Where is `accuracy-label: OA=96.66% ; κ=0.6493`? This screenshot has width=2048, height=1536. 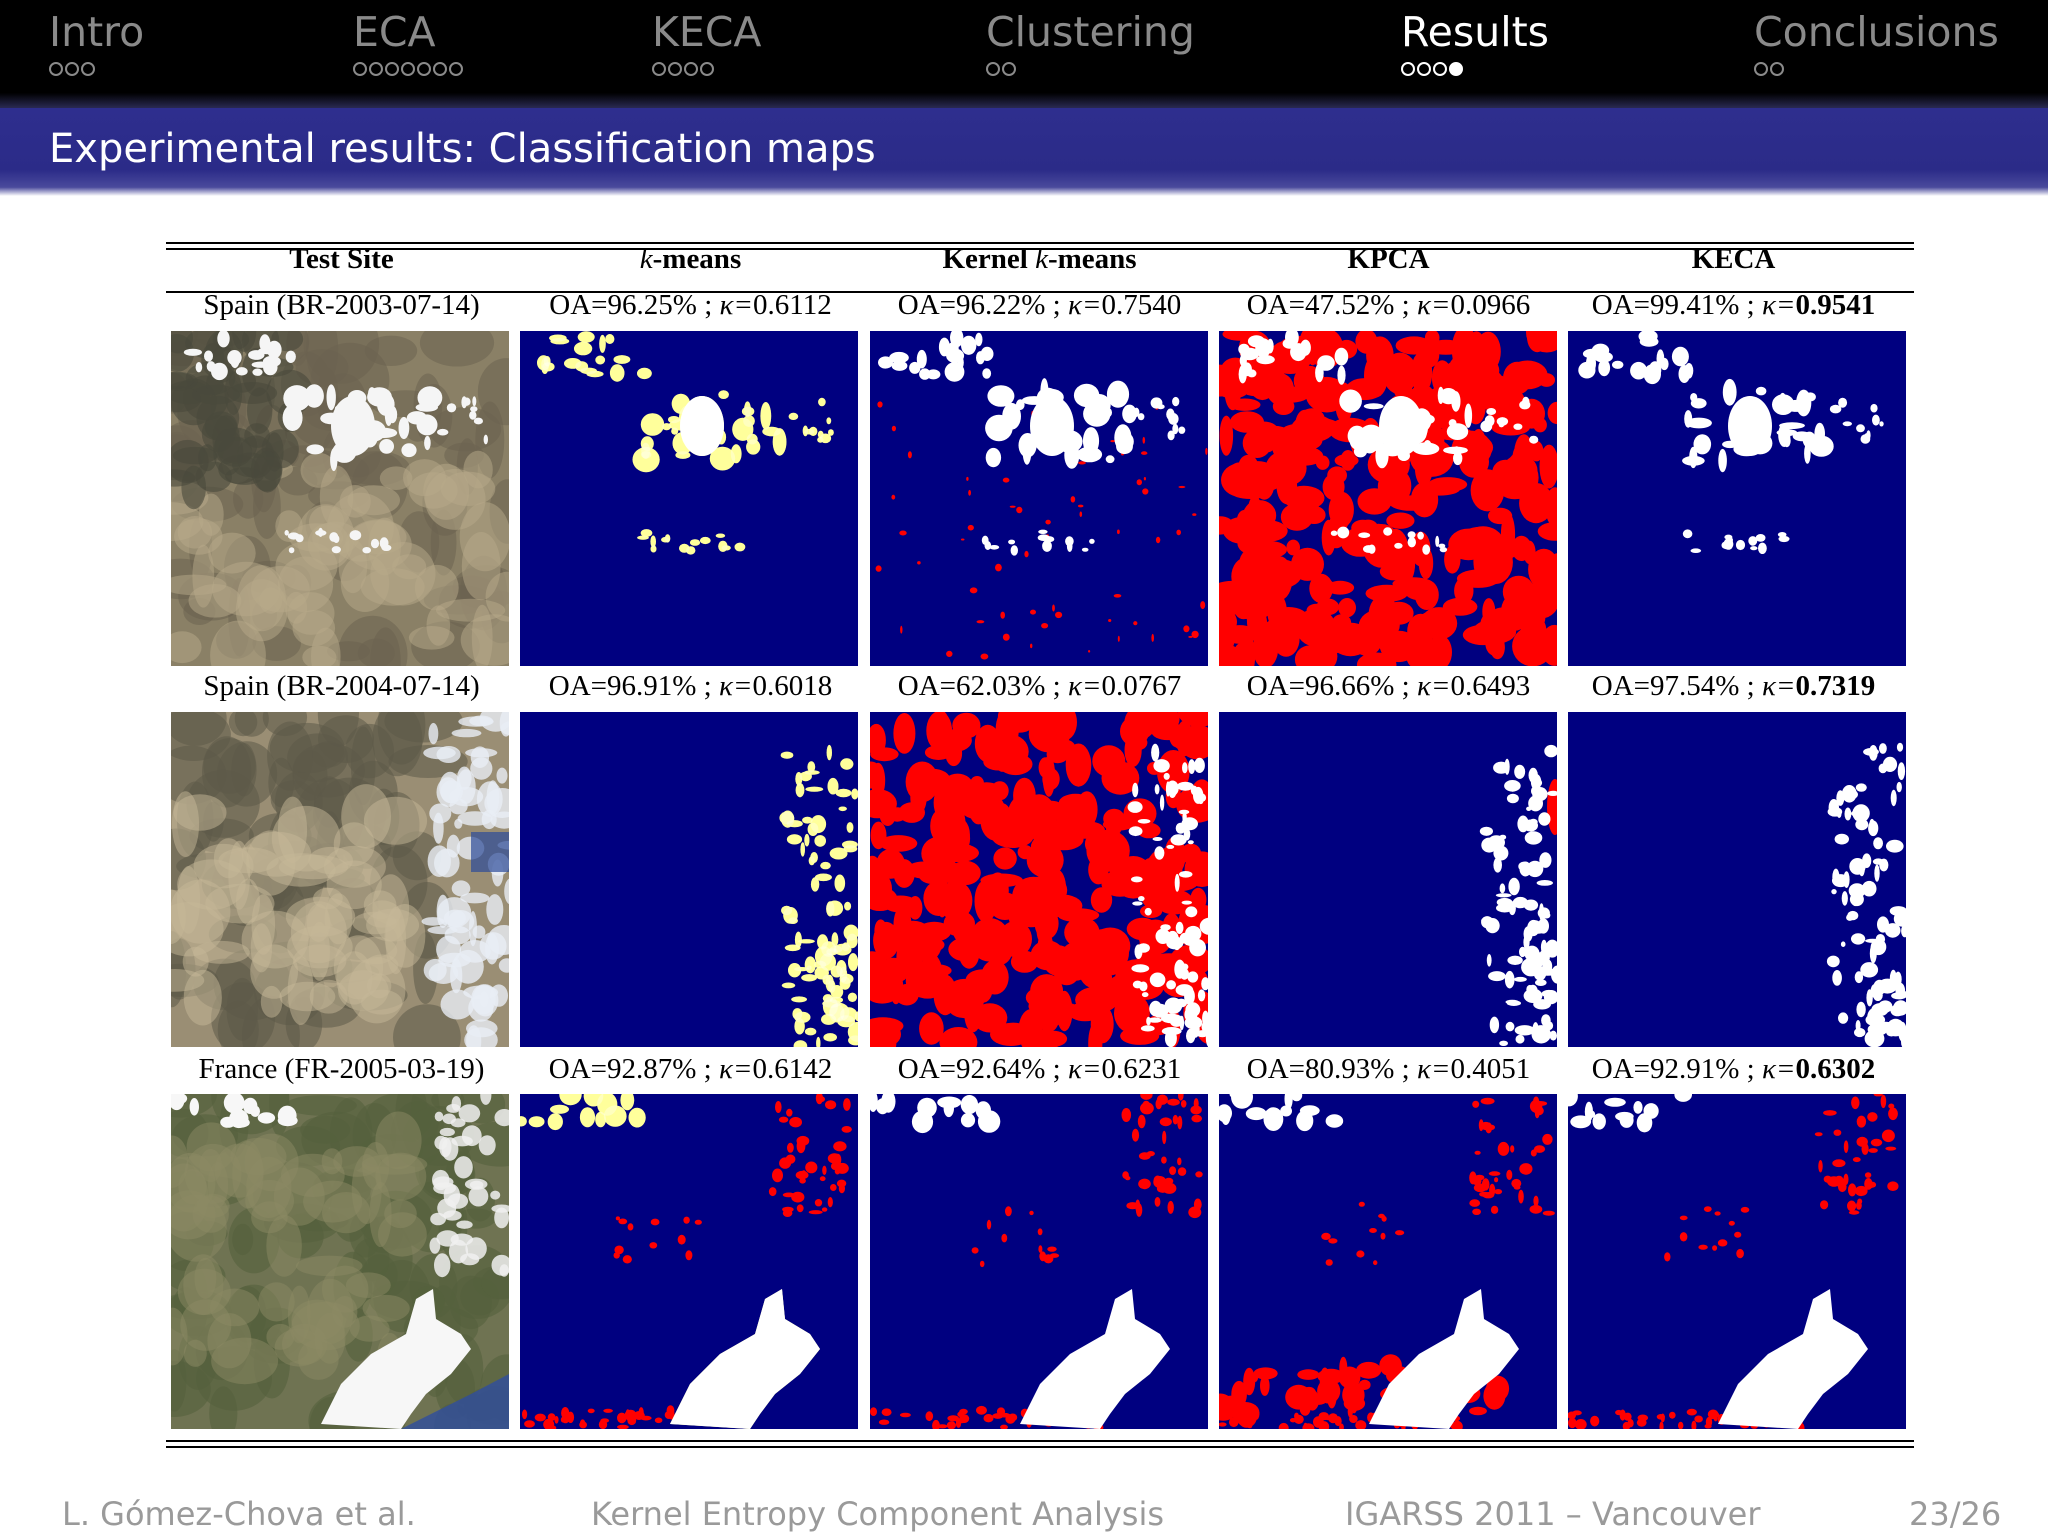
accuracy-label: OA=96.66% ; κ=0.6493 is located at coordinates (1388, 686).